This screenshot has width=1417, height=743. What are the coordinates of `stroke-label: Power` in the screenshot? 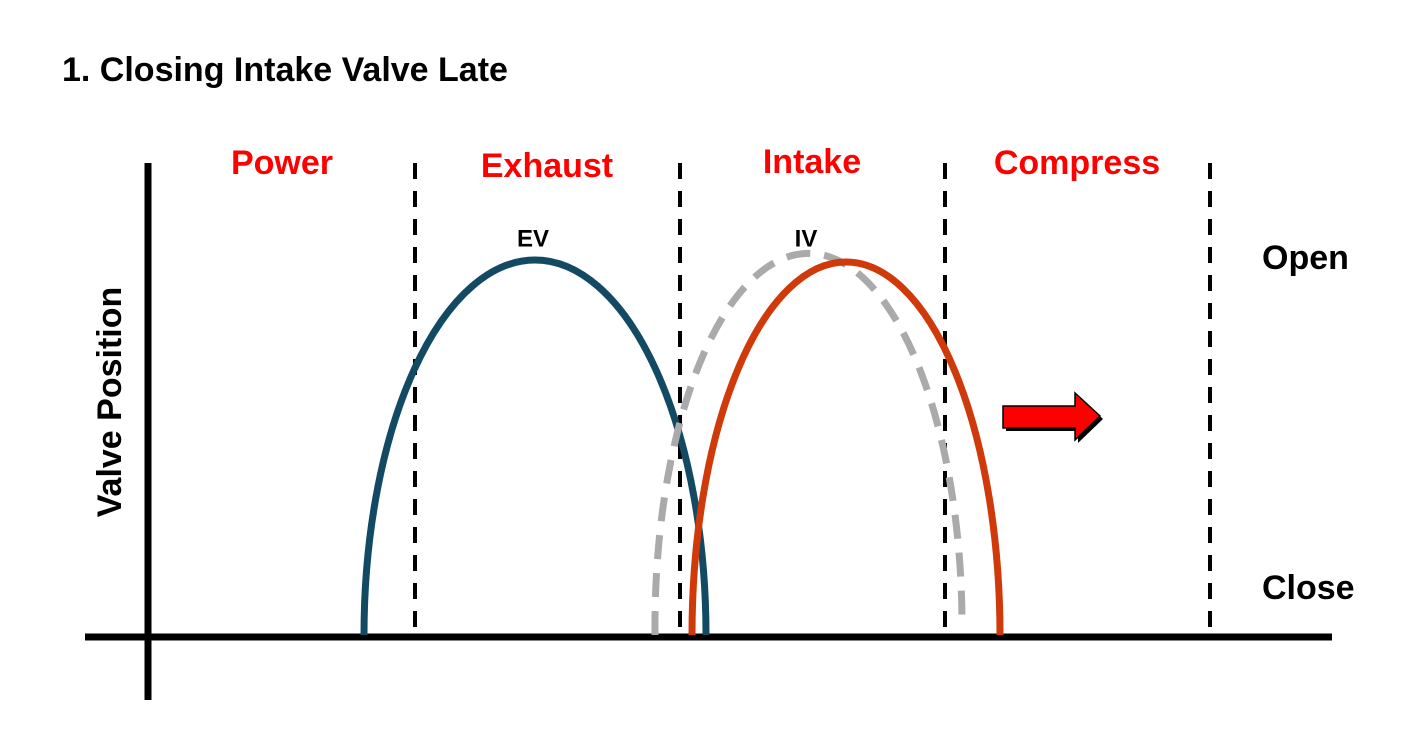 It's located at (282, 163).